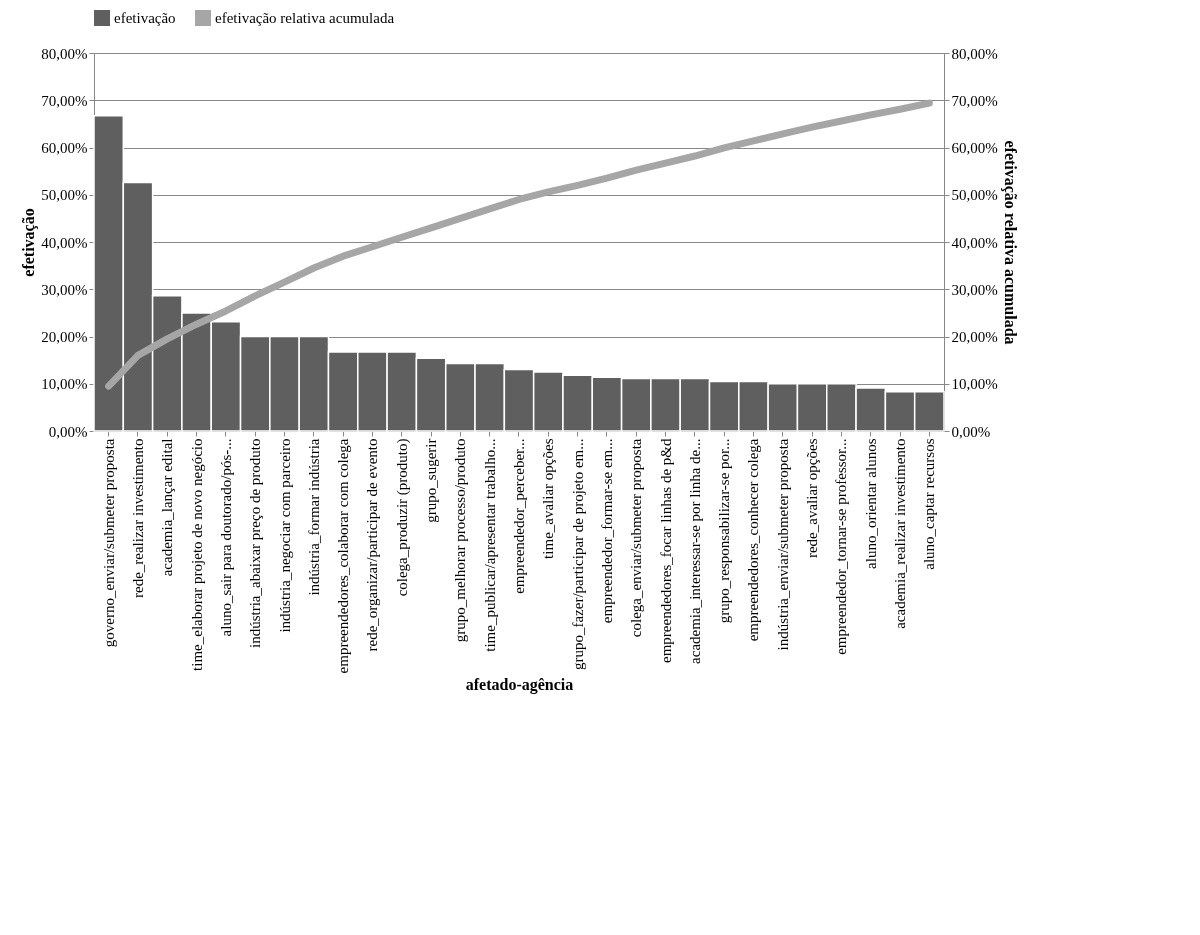 This screenshot has height=935, width=1200. What do you see at coordinates (900, 533) in the screenshot?
I see `x-tick-label: academia_realizar investimento` at bounding box center [900, 533].